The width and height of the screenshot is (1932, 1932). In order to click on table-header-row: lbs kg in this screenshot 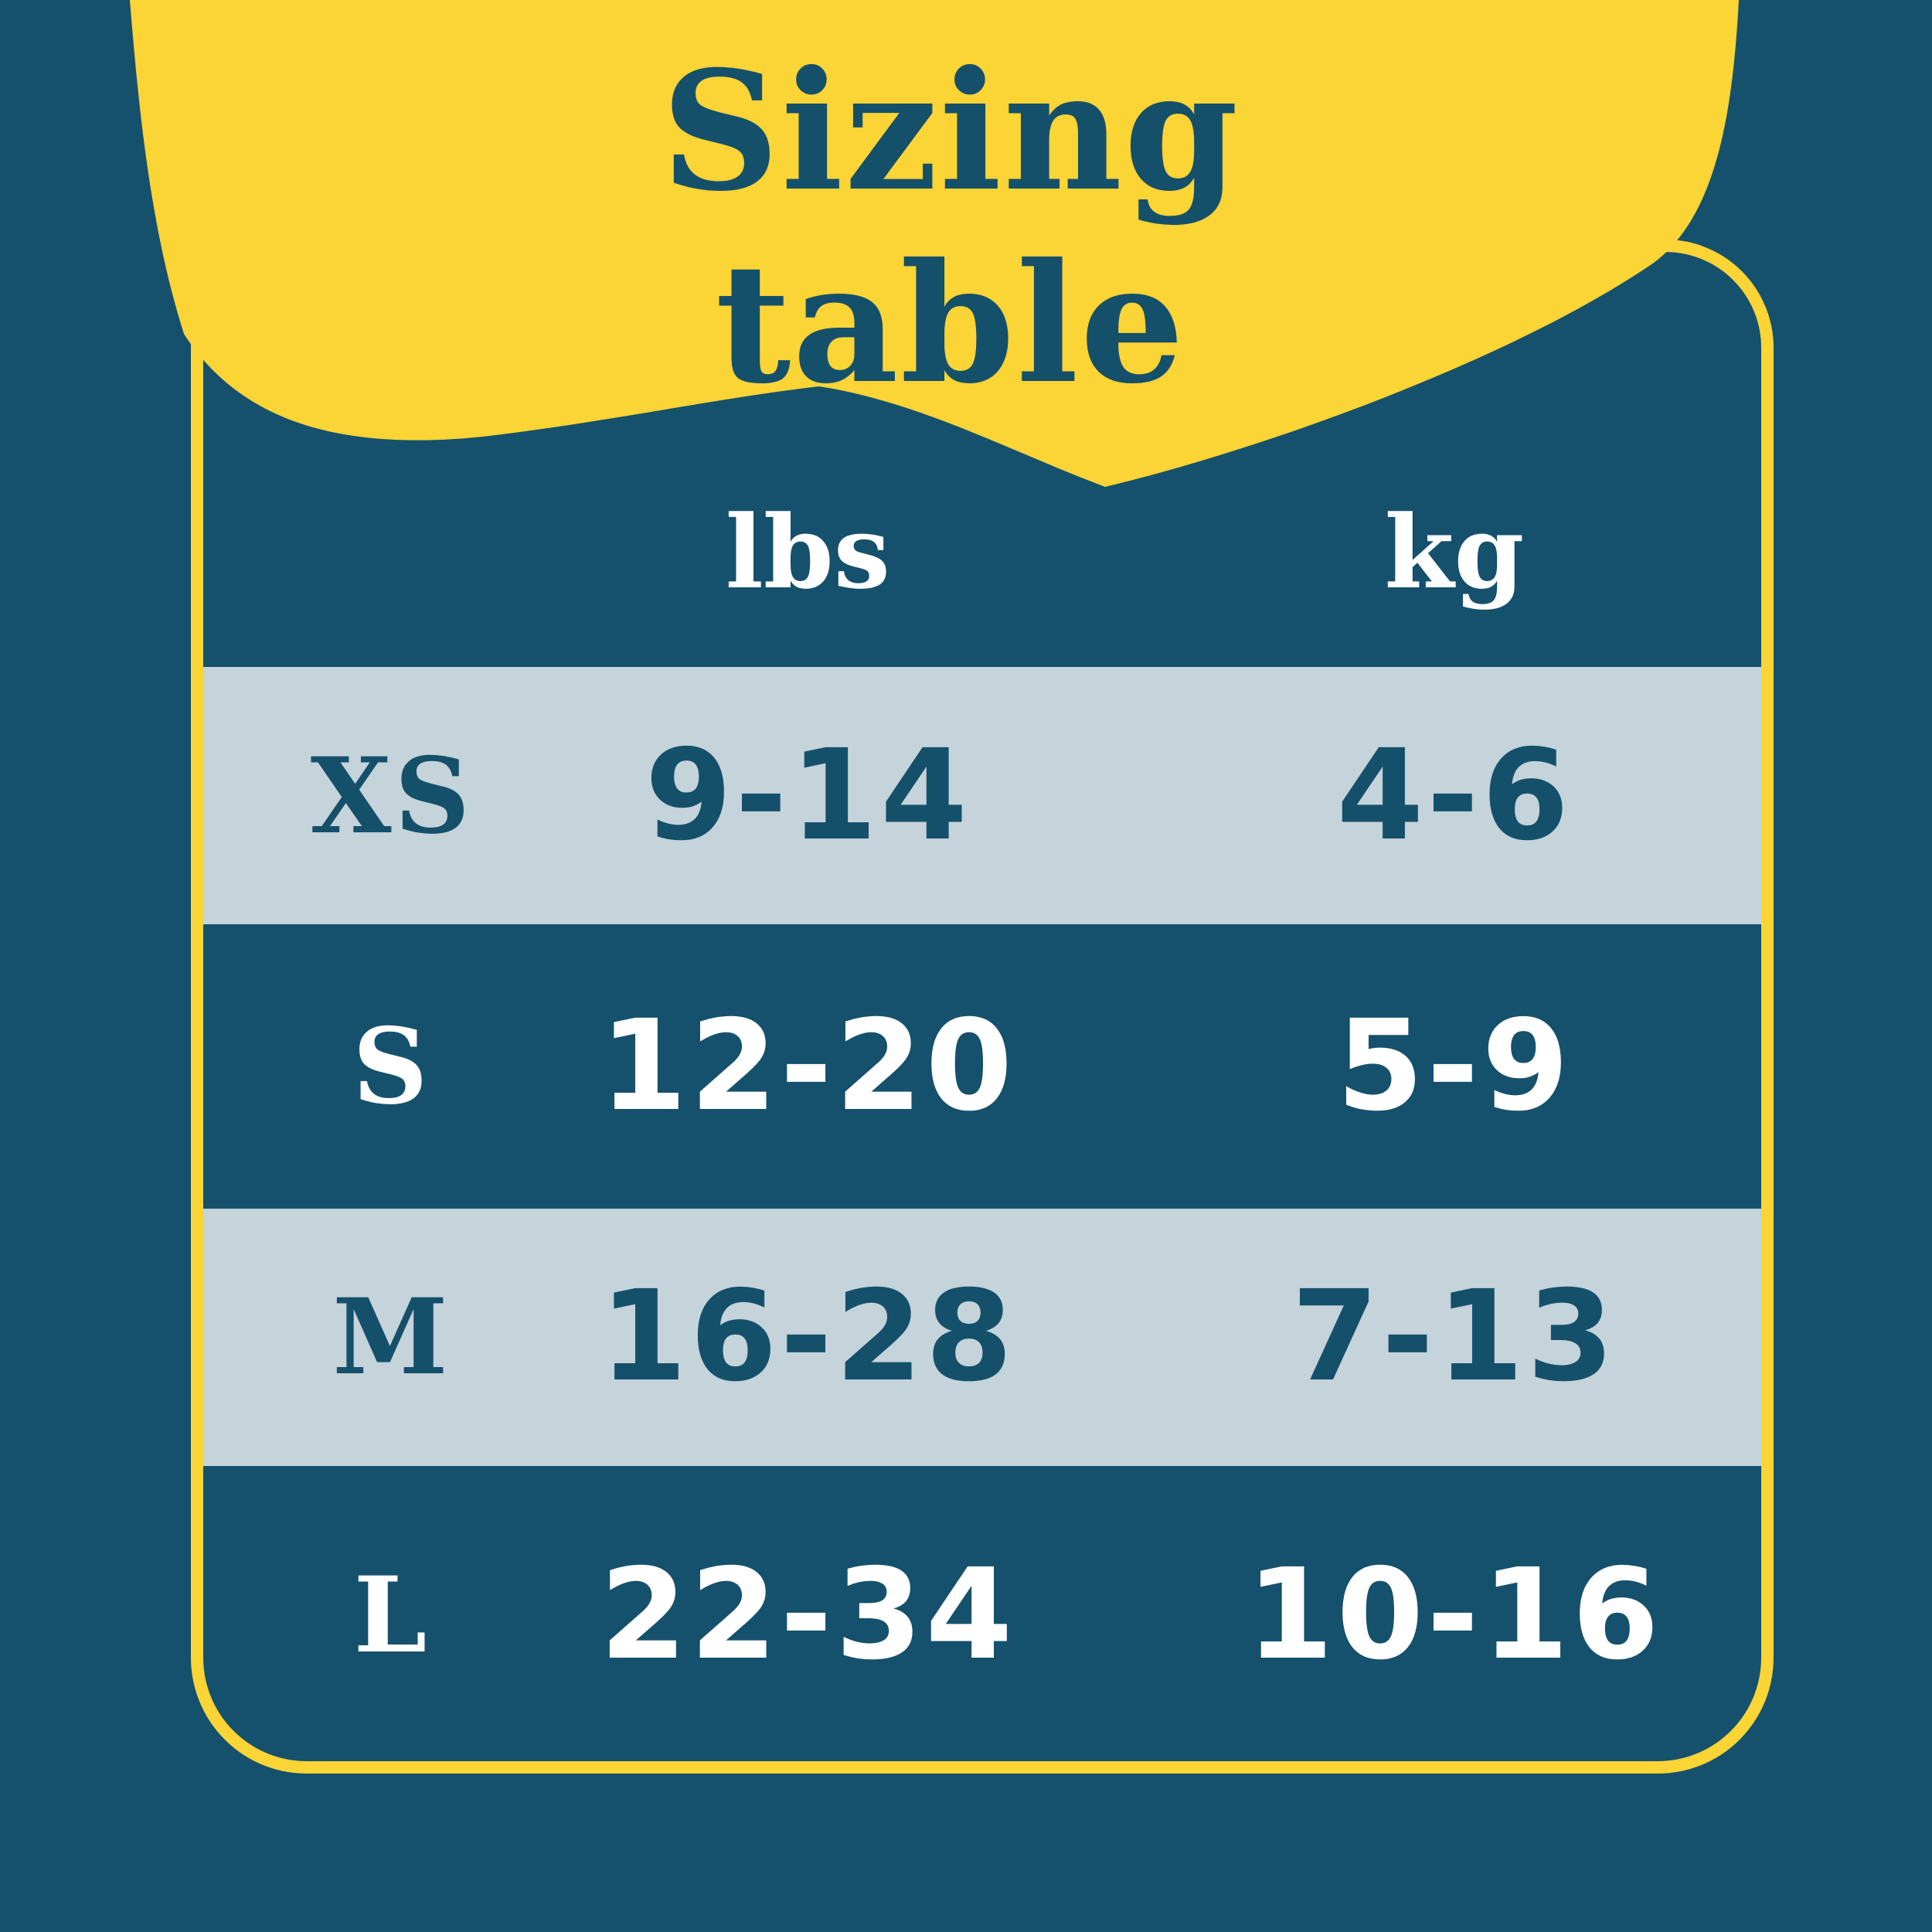, I will do `click(982, 553)`.